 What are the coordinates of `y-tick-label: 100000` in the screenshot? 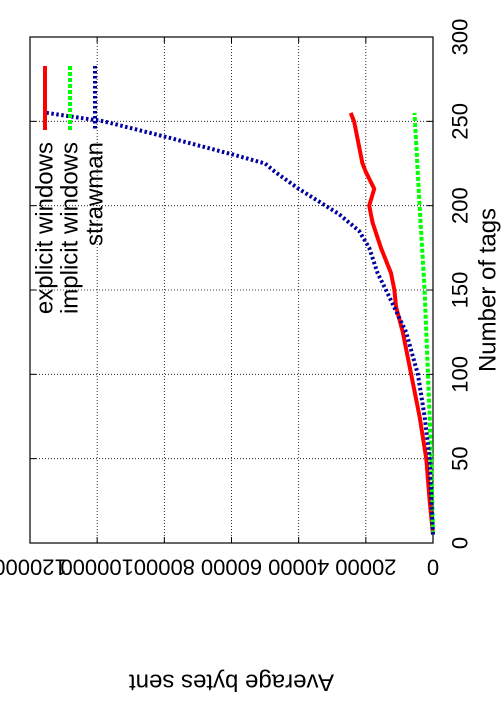 It's located at (96, 567).